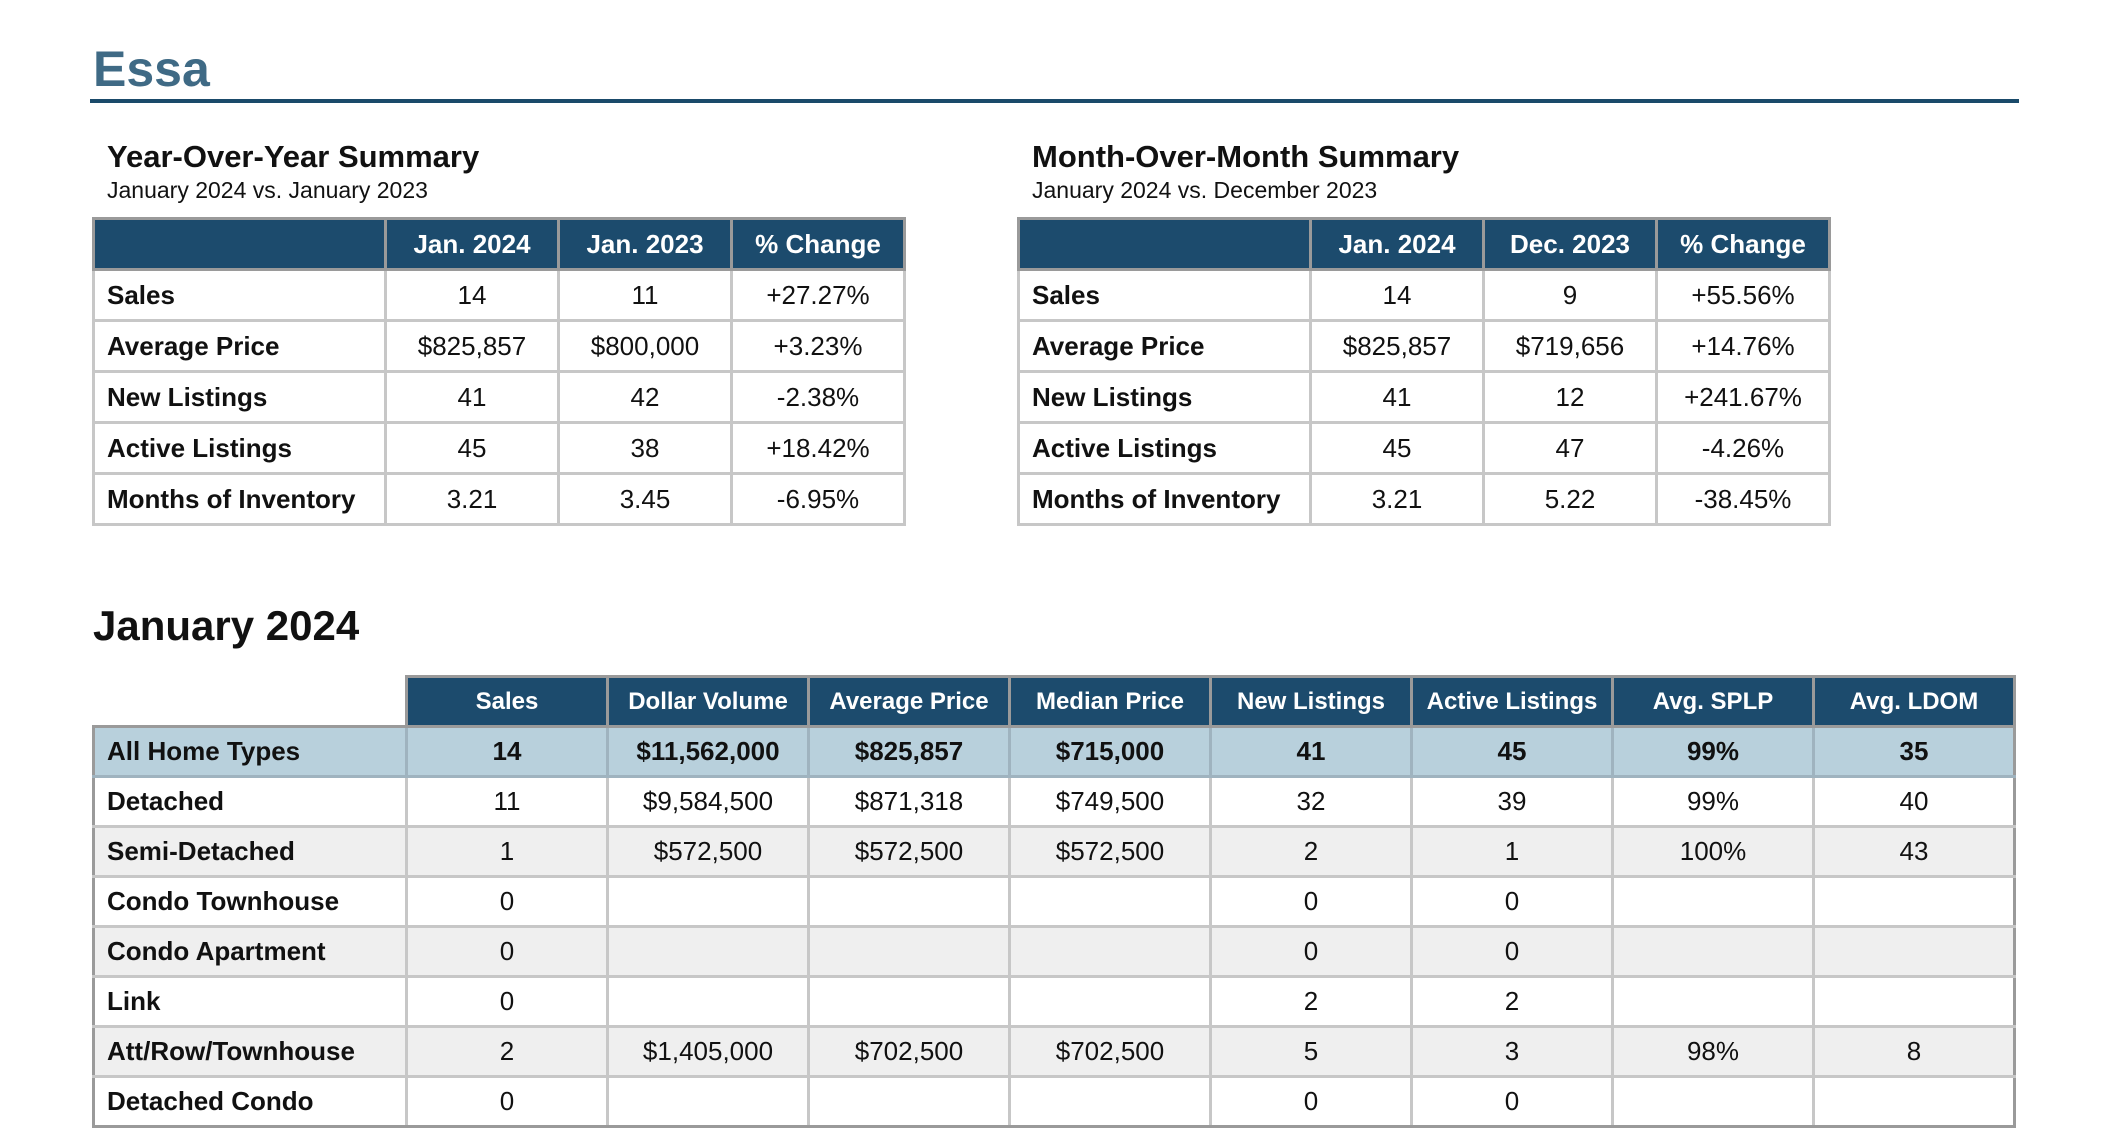 This screenshot has height=1142, width=2108. I want to click on column-header: Avg. SPLP, so click(1713, 701).